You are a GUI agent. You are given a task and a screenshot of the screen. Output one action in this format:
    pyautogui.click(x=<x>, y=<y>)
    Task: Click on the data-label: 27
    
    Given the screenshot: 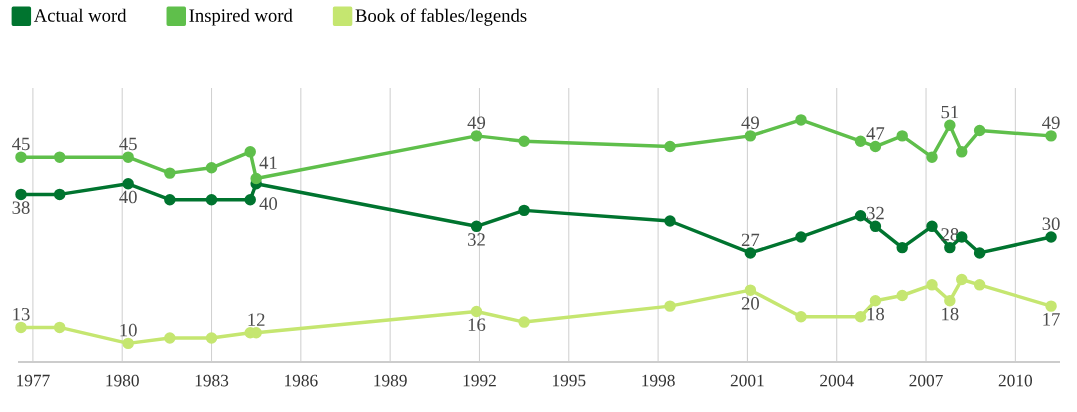 What is the action you would take?
    pyautogui.click(x=750, y=239)
    